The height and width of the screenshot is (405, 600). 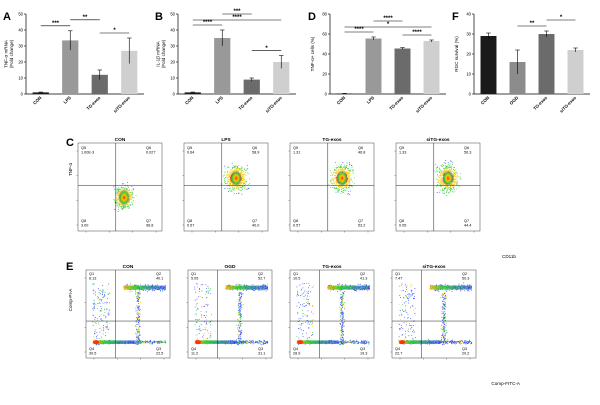 What do you see at coordinates (198, 342) in the screenshot?
I see `density-hotspot` at bounding box center [198, 342].